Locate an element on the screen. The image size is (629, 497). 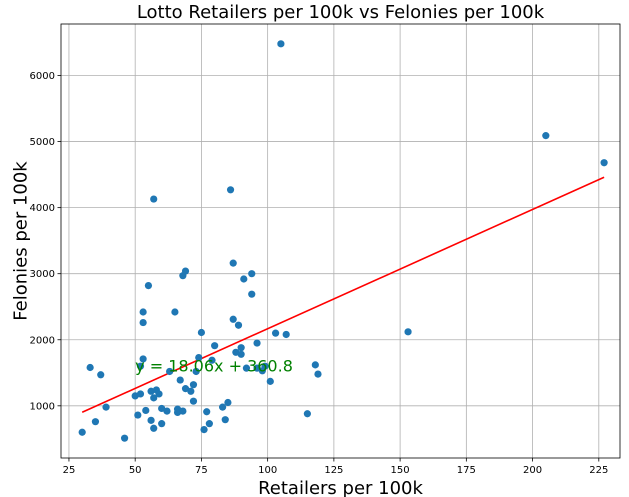
y-tick-label: 4000 is located at coordinates (42, 208).